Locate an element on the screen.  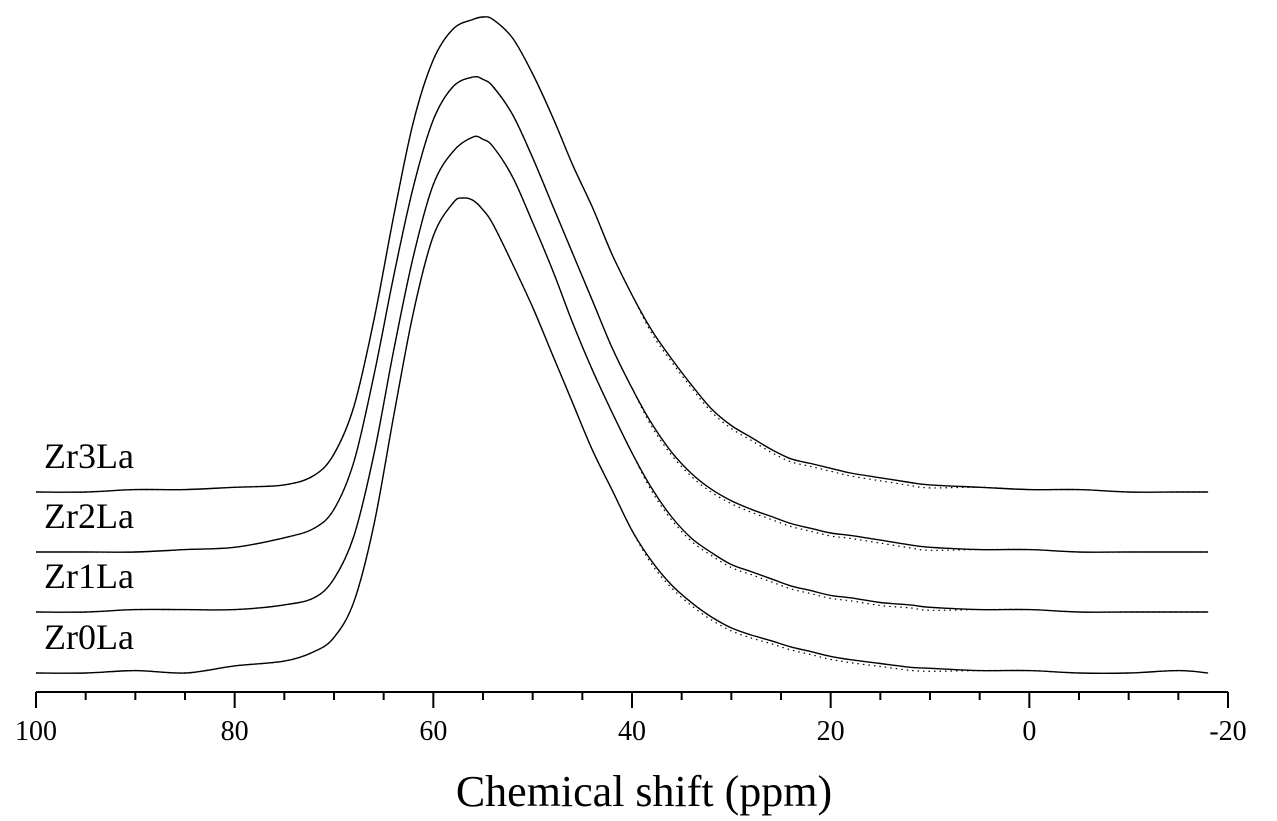
series-label-zr1la: Zr1La is located at coordinates (89, 576).